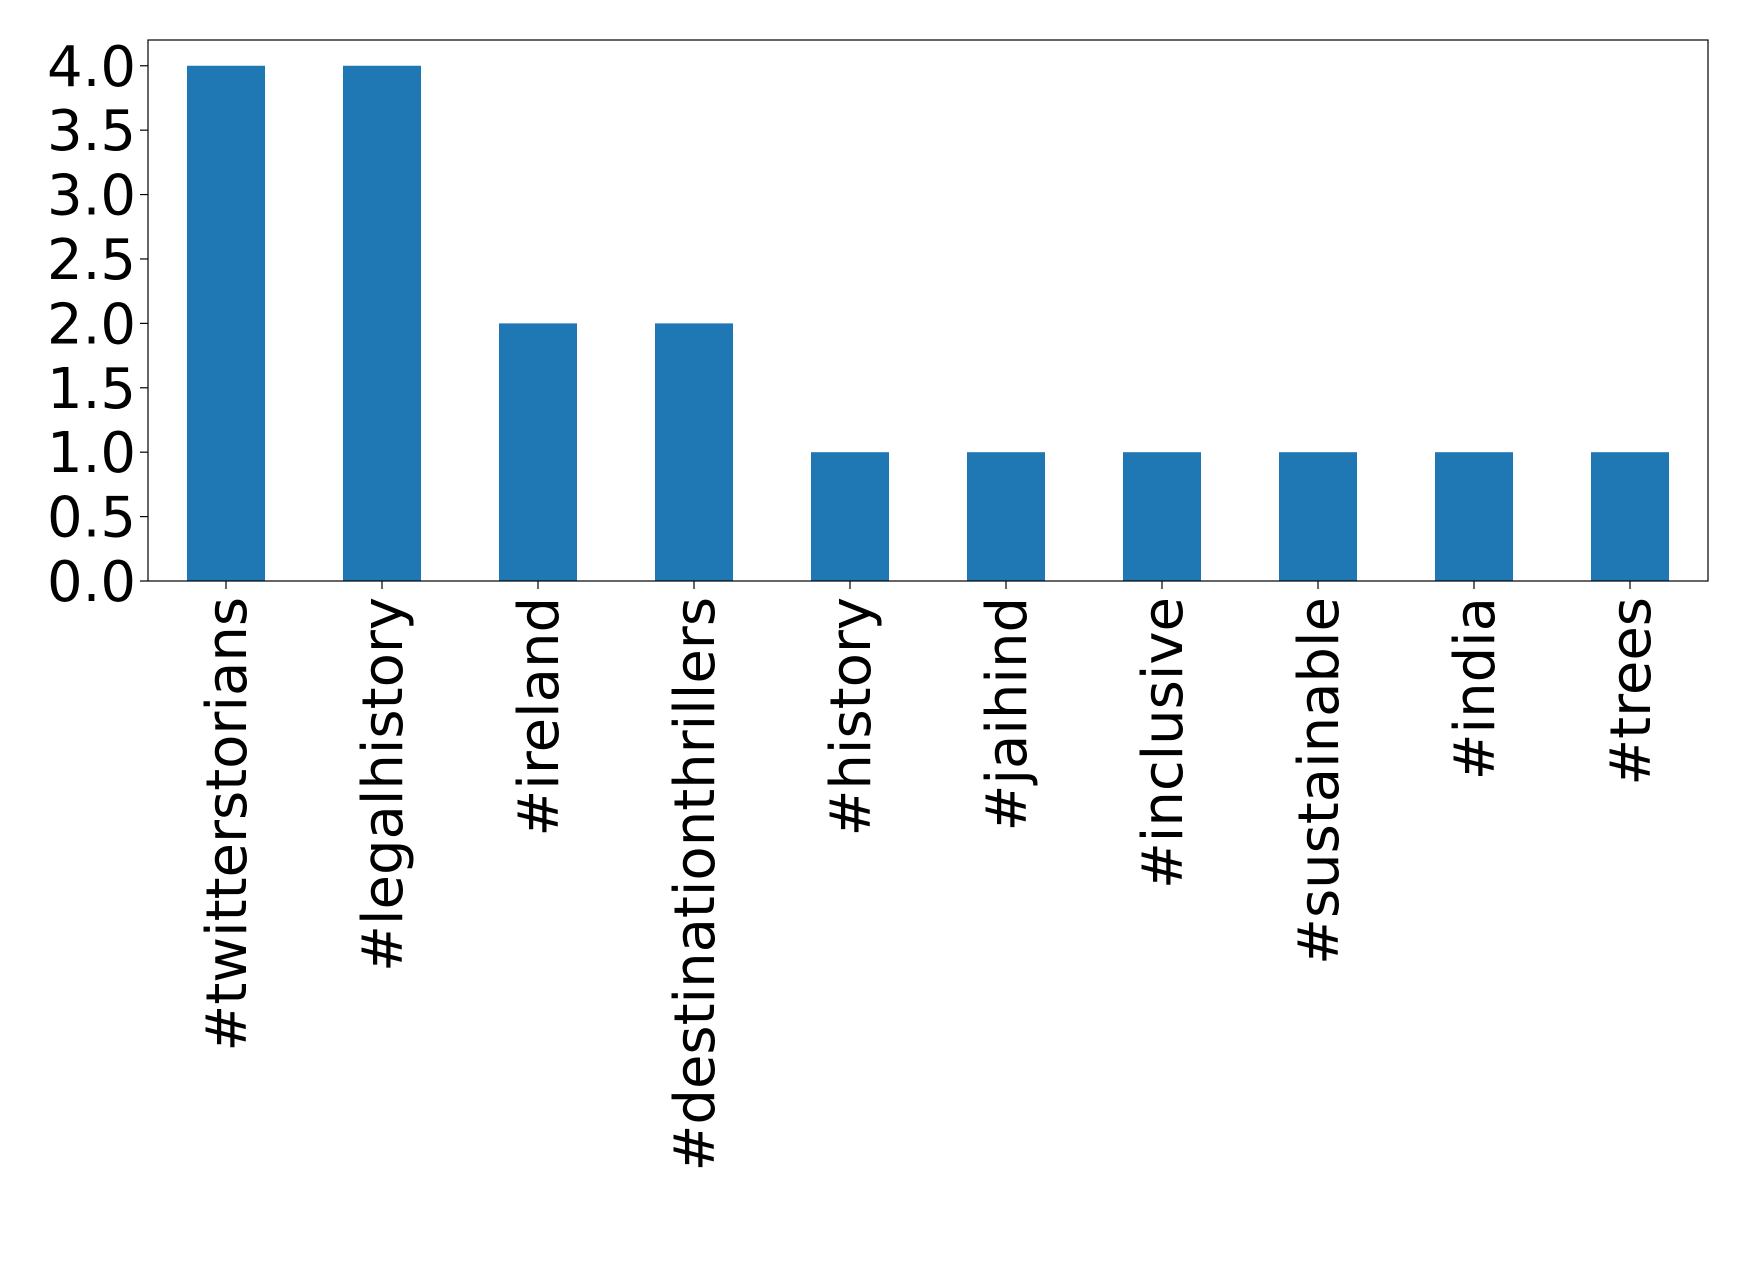 This screenshot has height=1269, width=1739. What do you see at coordinates (851, 717) in the screenshot?
I see `x-tick-label: #history` at bounding box center [851, 717].